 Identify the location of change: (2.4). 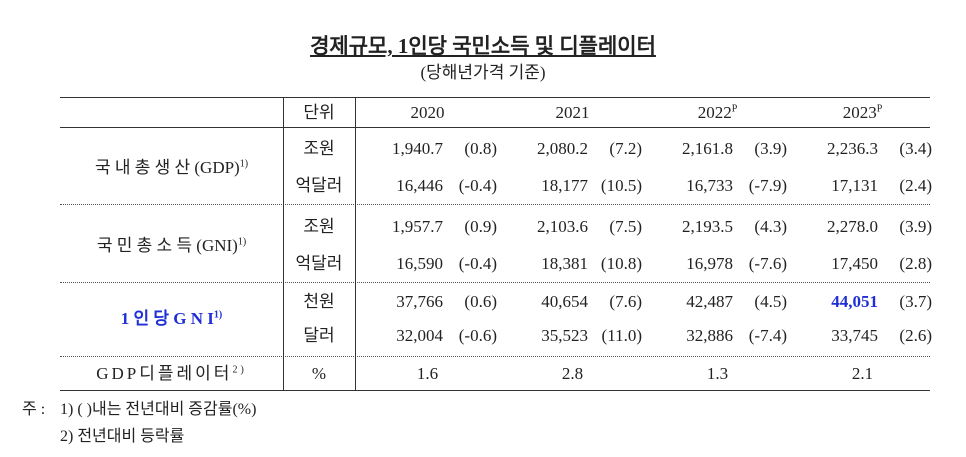
(915, 185).